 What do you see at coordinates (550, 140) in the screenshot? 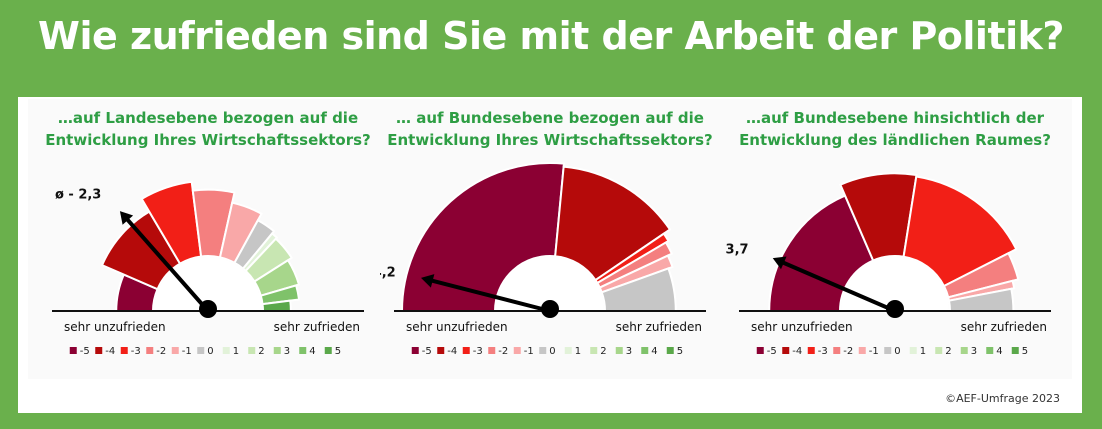
I see `chart-title-line-2: Entwicklung Ihres Wirtschaftssektors?` at bounding box center [550, 140].